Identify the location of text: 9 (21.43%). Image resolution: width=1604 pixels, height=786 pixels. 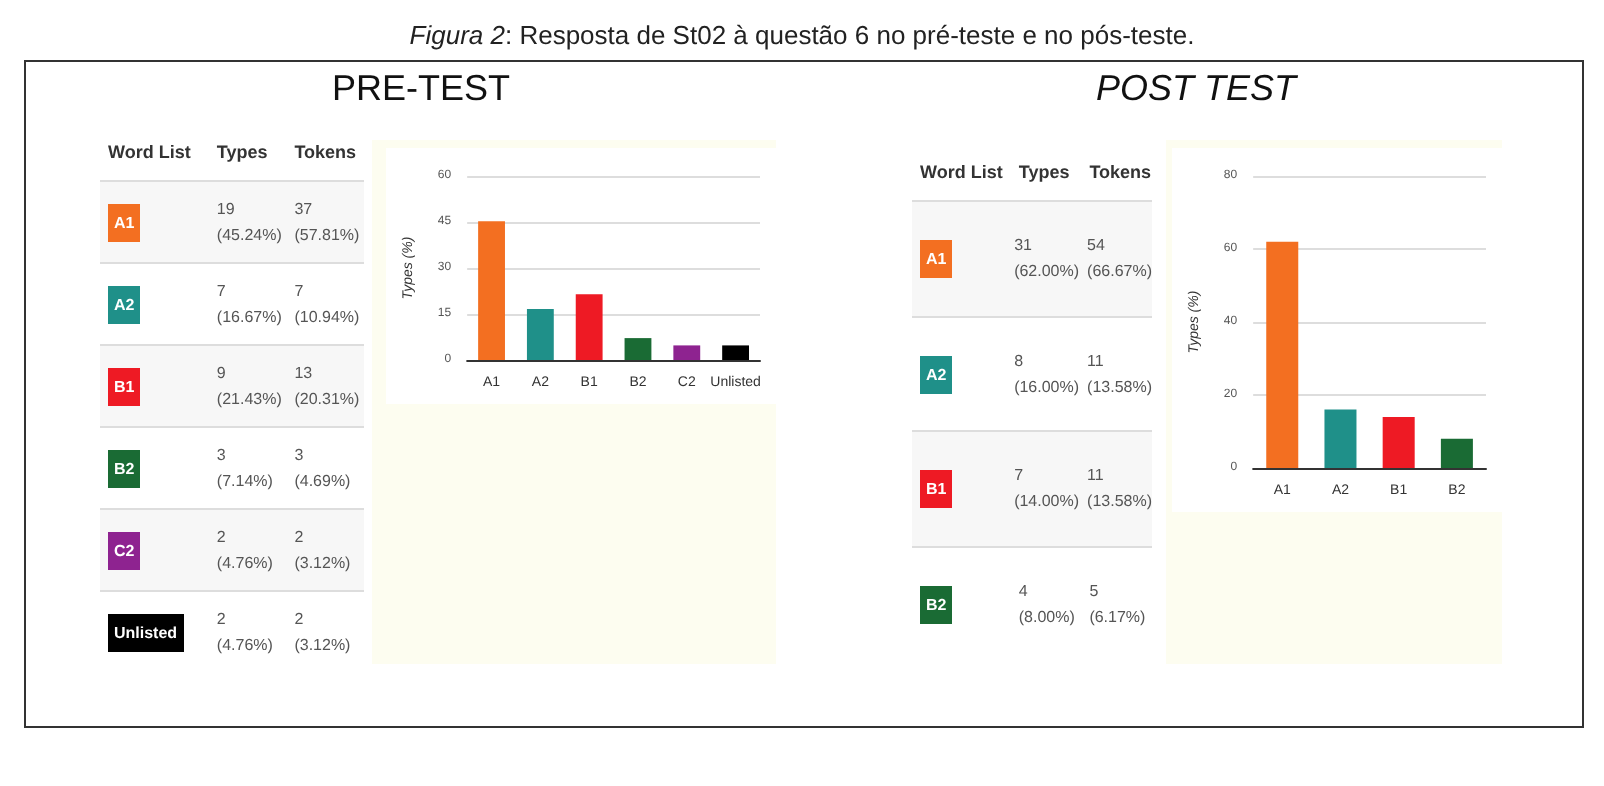
(249, 386).